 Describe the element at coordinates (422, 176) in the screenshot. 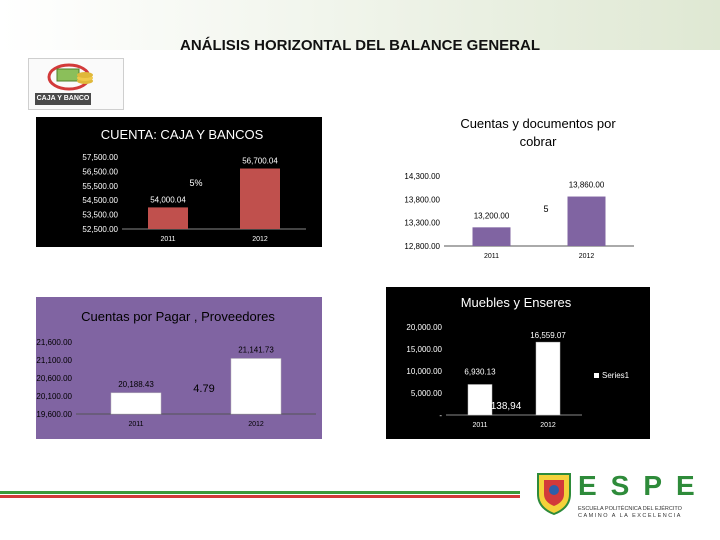

I see `y-tick-label: 14,300.00` at that location.